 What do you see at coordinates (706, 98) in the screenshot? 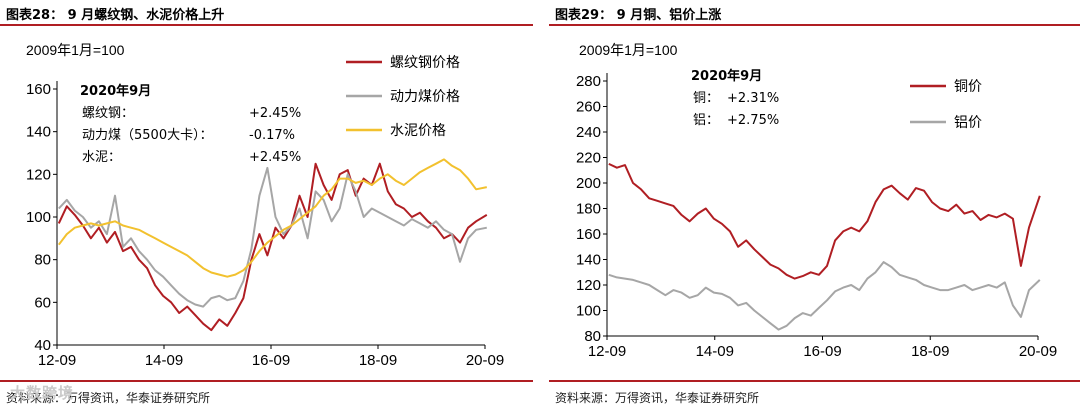
I see `note-label: 铜：` at bounding box center [706, 98].